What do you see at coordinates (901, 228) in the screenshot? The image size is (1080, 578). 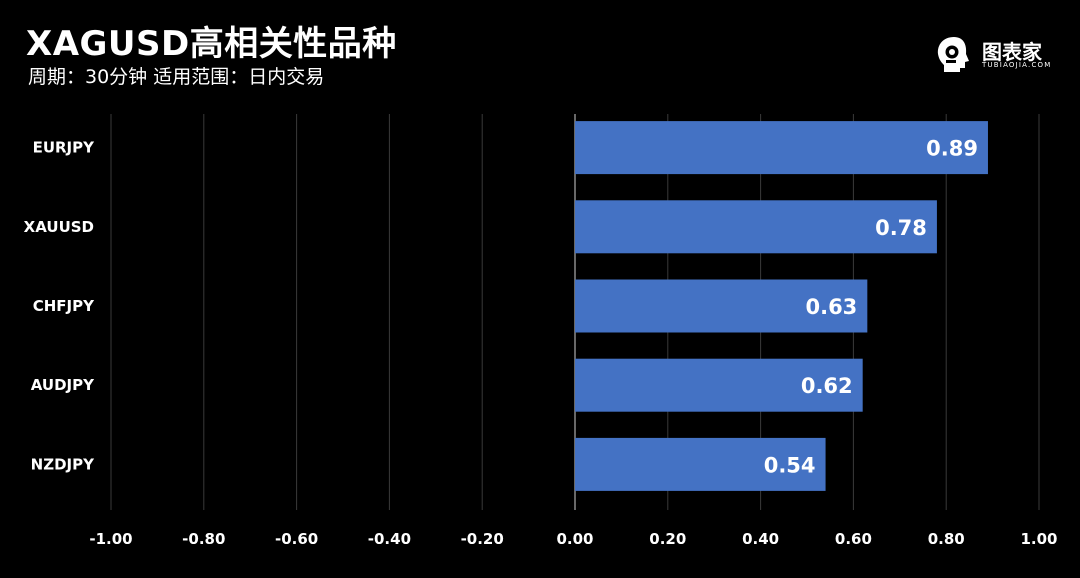 I see `value-label-xauusd: 0.78` at bounding box center [901, 228].